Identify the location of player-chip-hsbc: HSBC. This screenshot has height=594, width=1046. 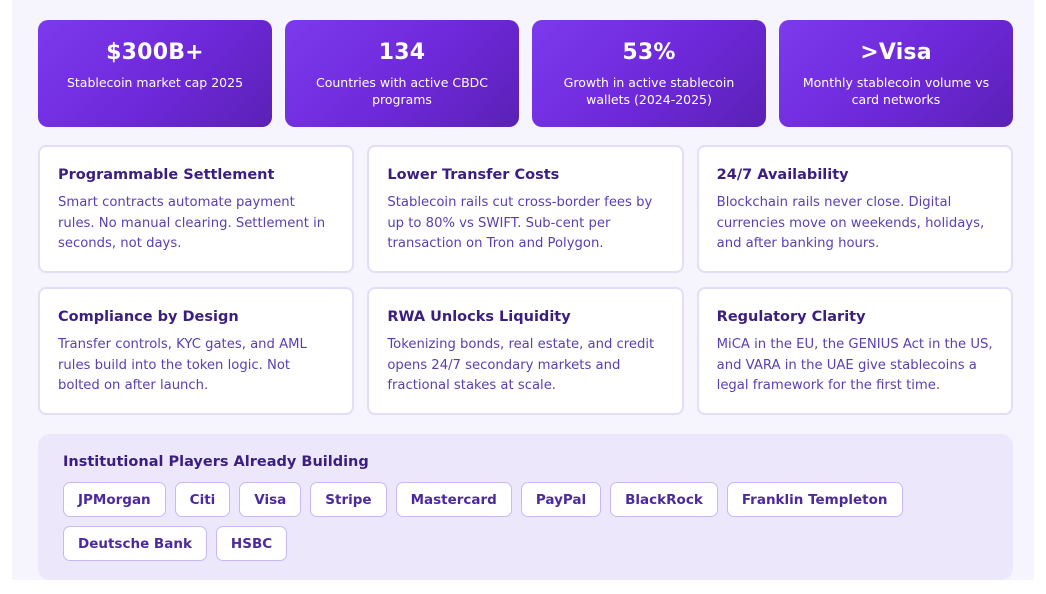
(251, 543).